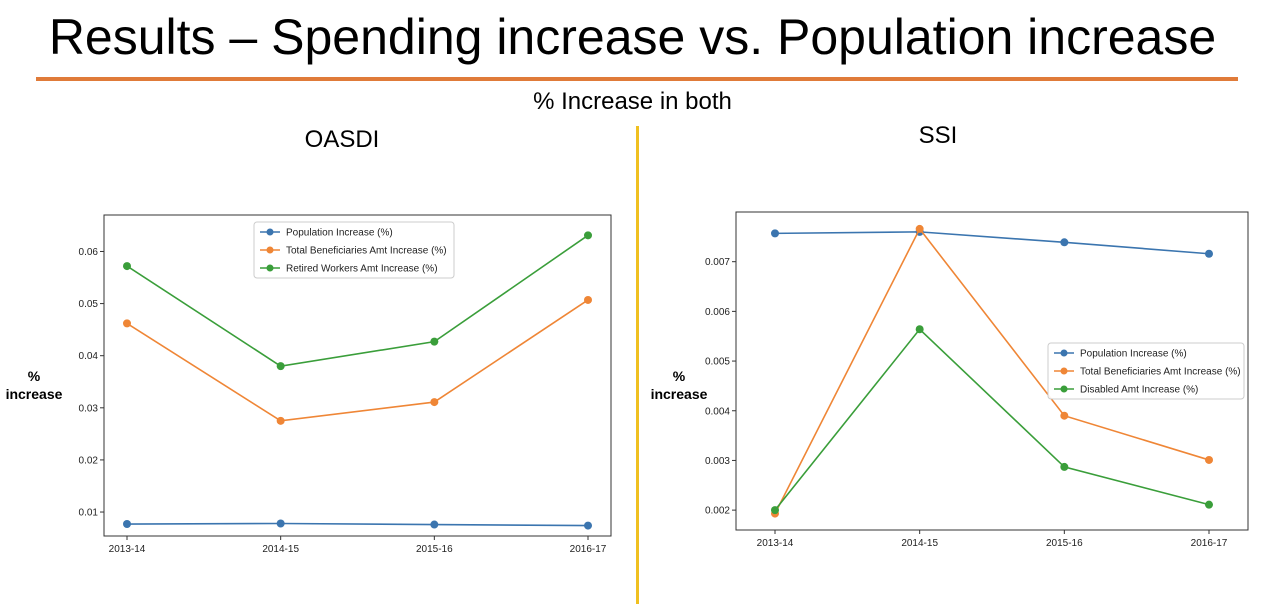 This screenshot has width=1265, height=606. I want to click on ssi-x-tick-label: 2016-17, so click(1209, 543).